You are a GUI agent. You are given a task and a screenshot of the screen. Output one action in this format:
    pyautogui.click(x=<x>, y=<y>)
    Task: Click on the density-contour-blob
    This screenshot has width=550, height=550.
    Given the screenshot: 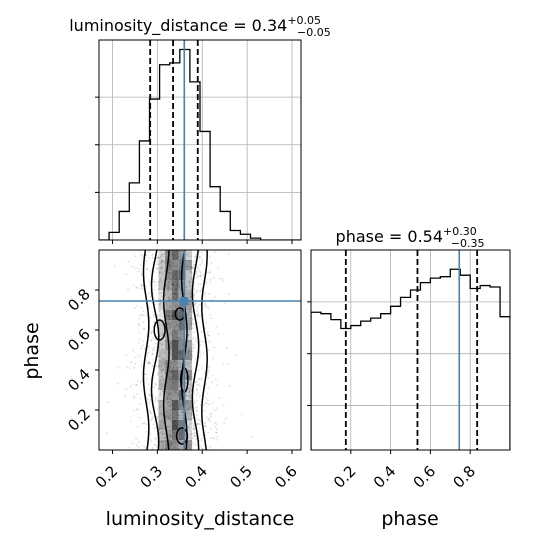 What is the action you would take?
    pyautogui.click(x=159, y=330)
    